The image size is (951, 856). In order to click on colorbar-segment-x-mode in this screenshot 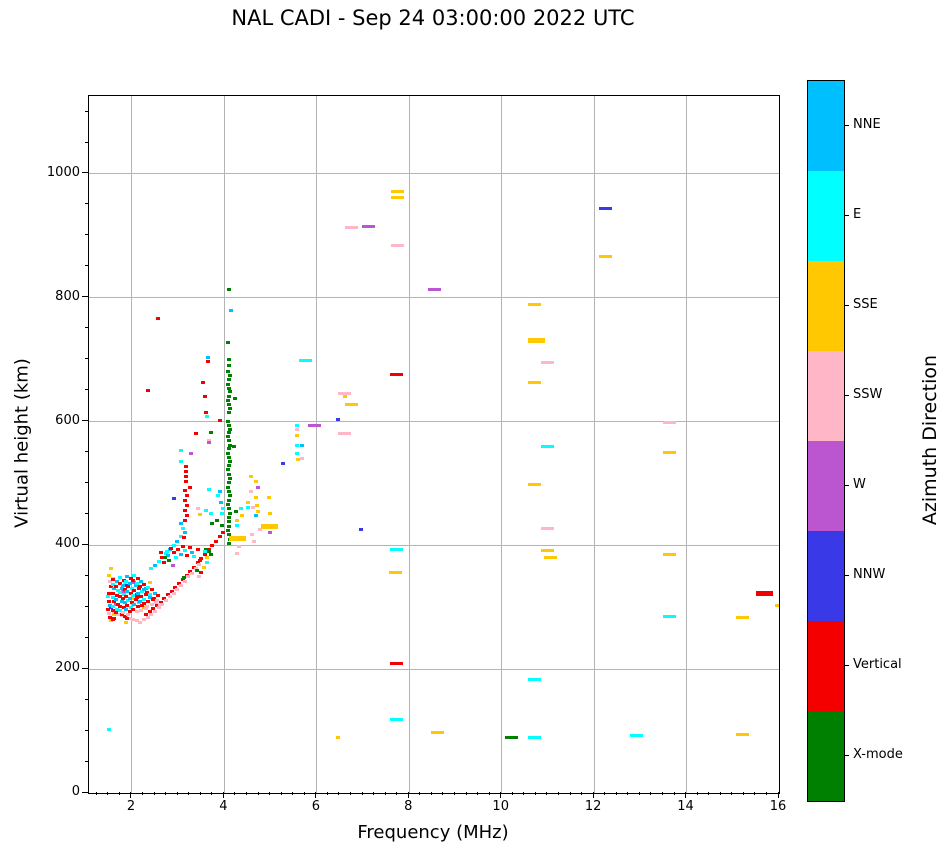, I will do `click(826, 756)`.